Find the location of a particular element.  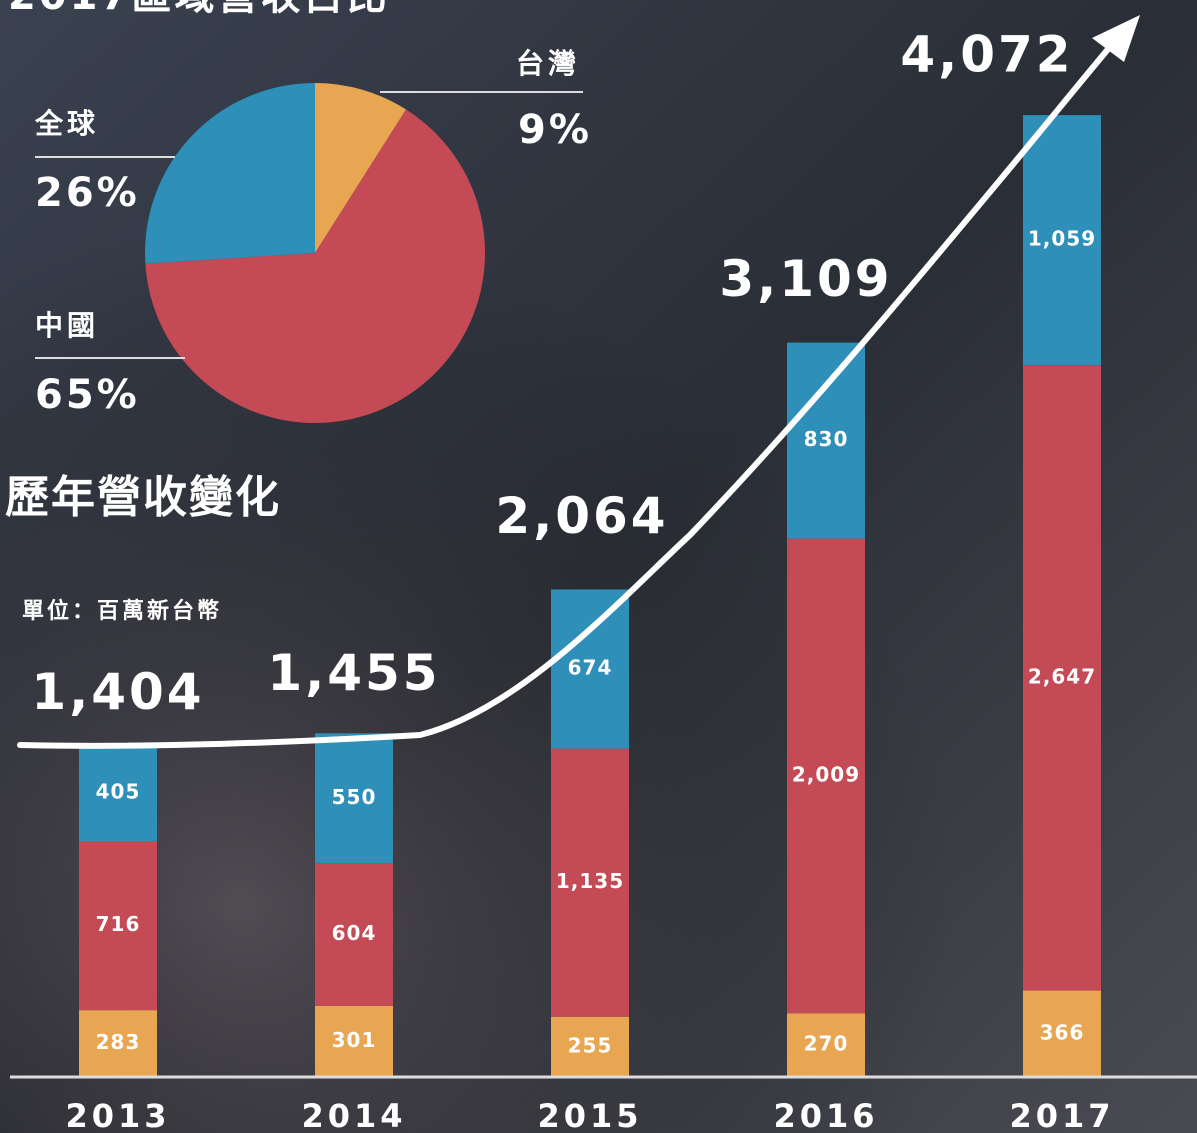

x-tick-label: 2017 is located at coordinates (1061, 1115).